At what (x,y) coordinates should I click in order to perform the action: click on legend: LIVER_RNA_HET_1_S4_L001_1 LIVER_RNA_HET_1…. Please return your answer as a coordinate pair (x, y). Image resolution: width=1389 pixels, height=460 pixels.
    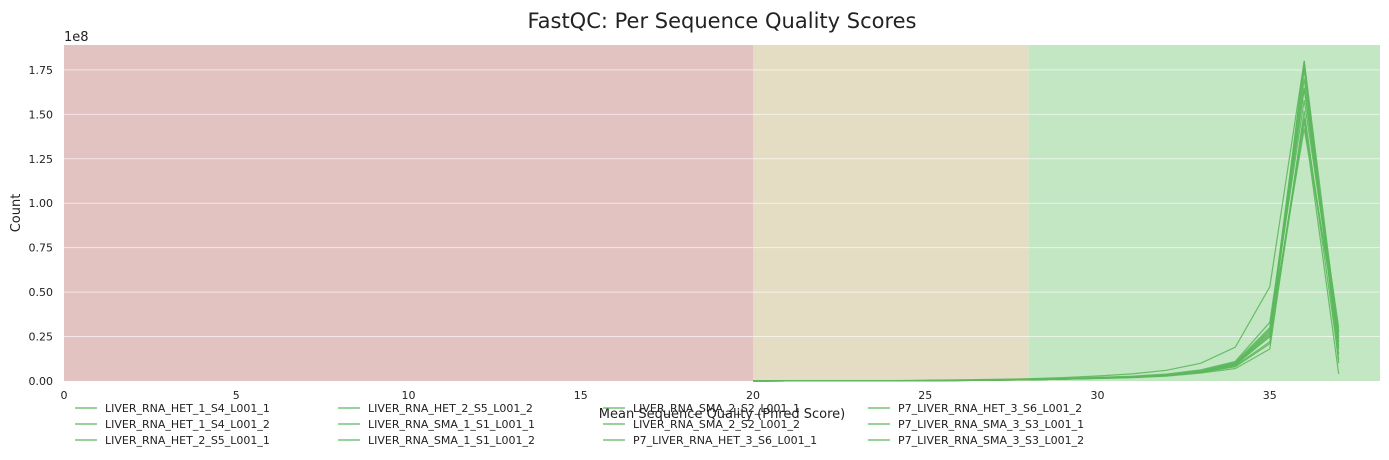
    Looking at the image, I should click on (579, 424).